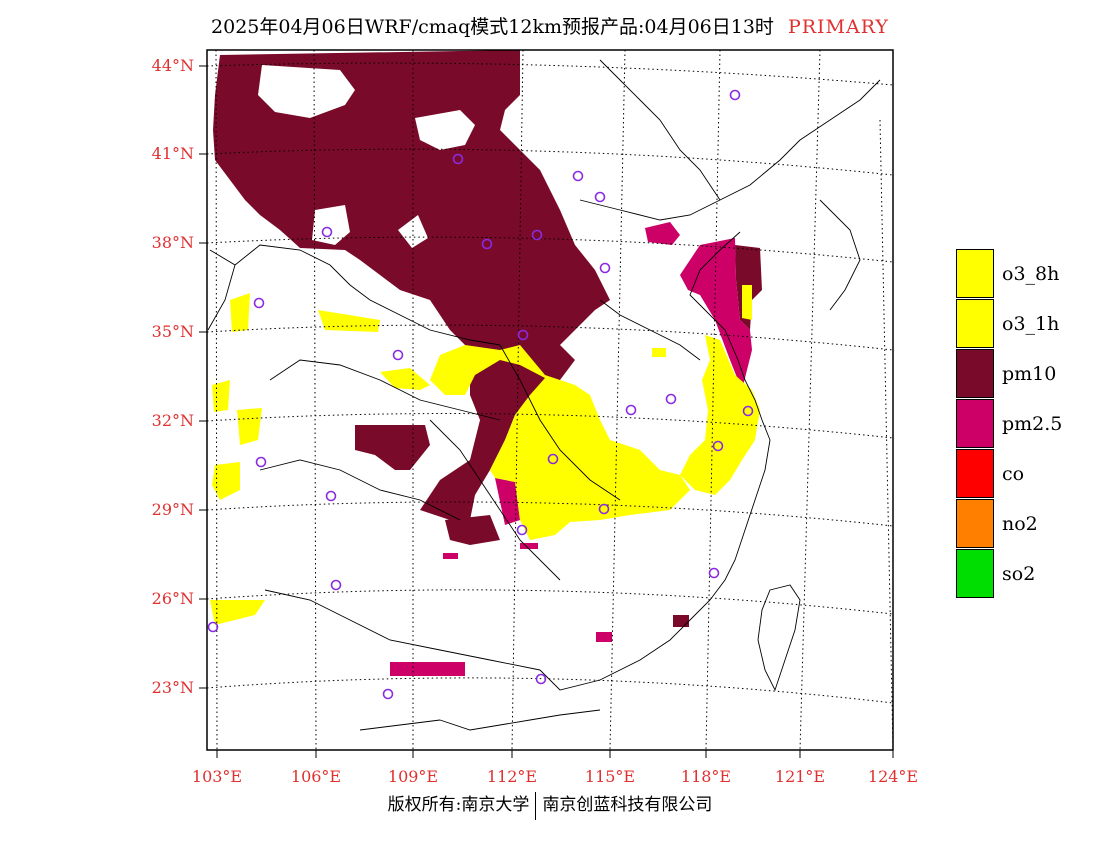  What do you see at coordinates (512, 776) in the screenshot?
I see `lon-label: 112°E` at bounding box center [512, 776].